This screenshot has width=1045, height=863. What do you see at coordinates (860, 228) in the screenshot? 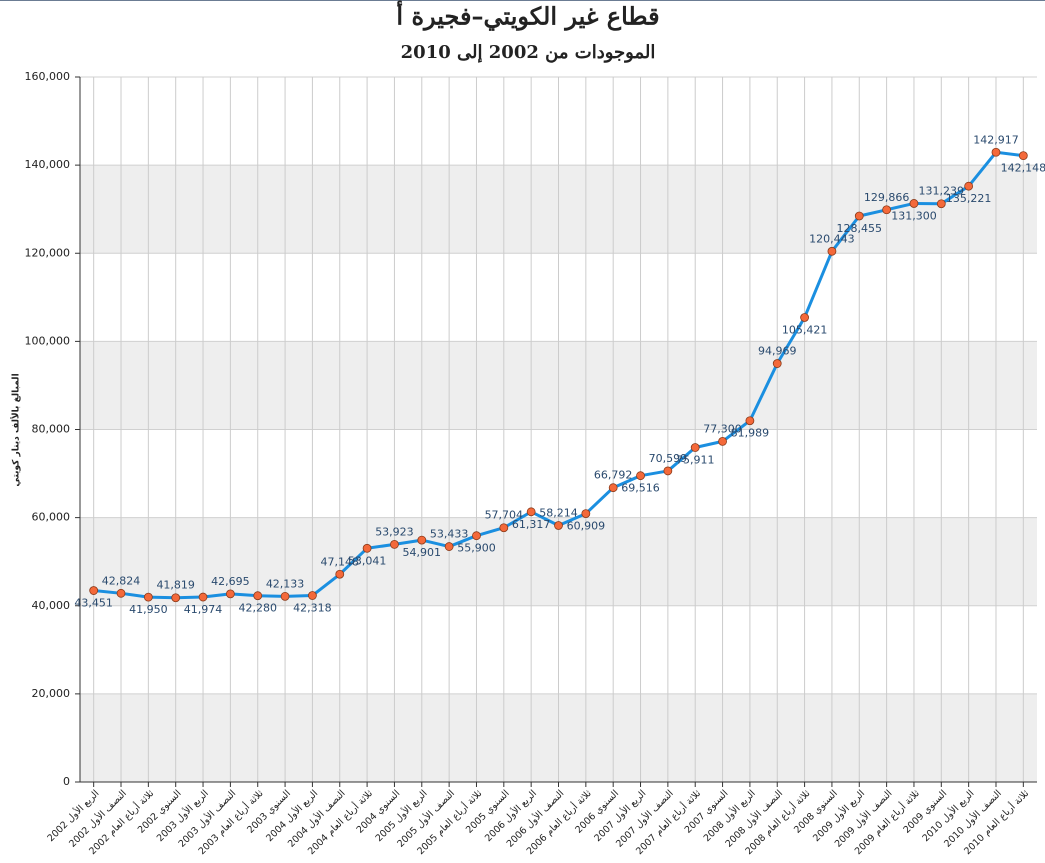
I see `value-label: 128,455` at bounding box center [860, 228].